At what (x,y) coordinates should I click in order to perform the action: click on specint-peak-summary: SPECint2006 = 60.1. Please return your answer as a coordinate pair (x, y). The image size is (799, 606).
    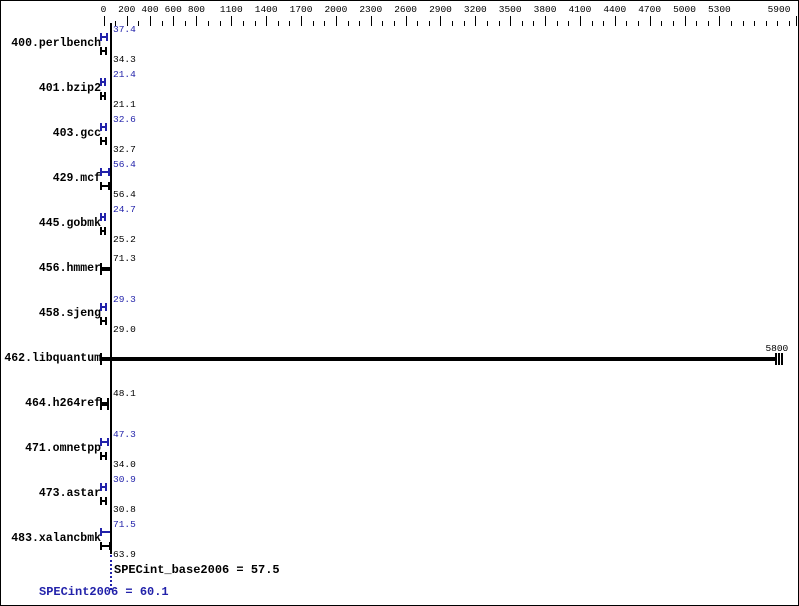
    Looking at the image, I should click on (104, 592).